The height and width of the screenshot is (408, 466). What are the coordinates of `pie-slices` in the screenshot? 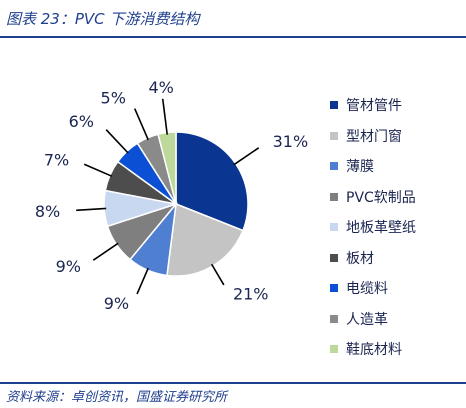 It's located at (176, 204).